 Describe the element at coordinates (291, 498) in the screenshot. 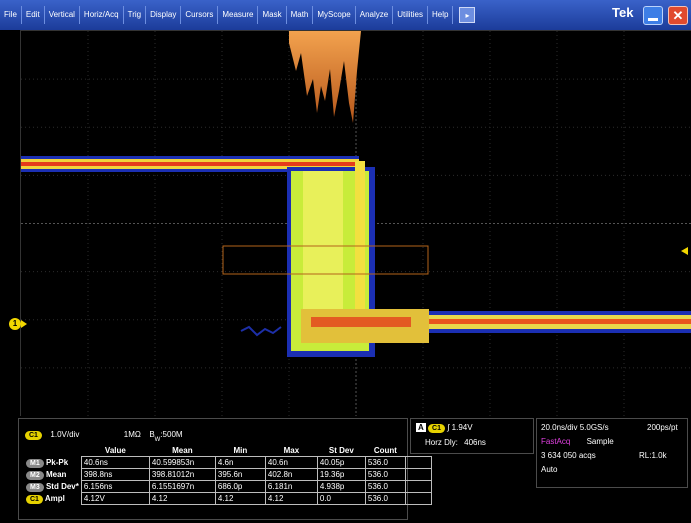

I see `cell-max: 4.12` at that location.